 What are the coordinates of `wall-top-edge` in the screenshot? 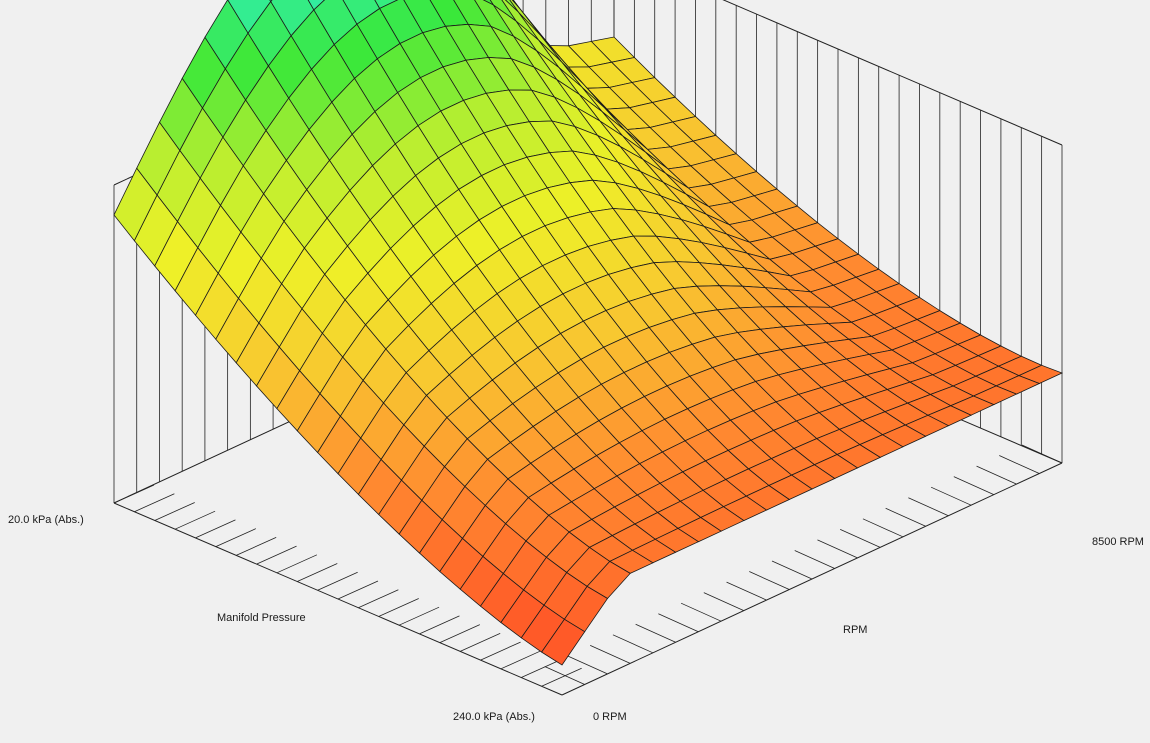 It's located at (892, 73).